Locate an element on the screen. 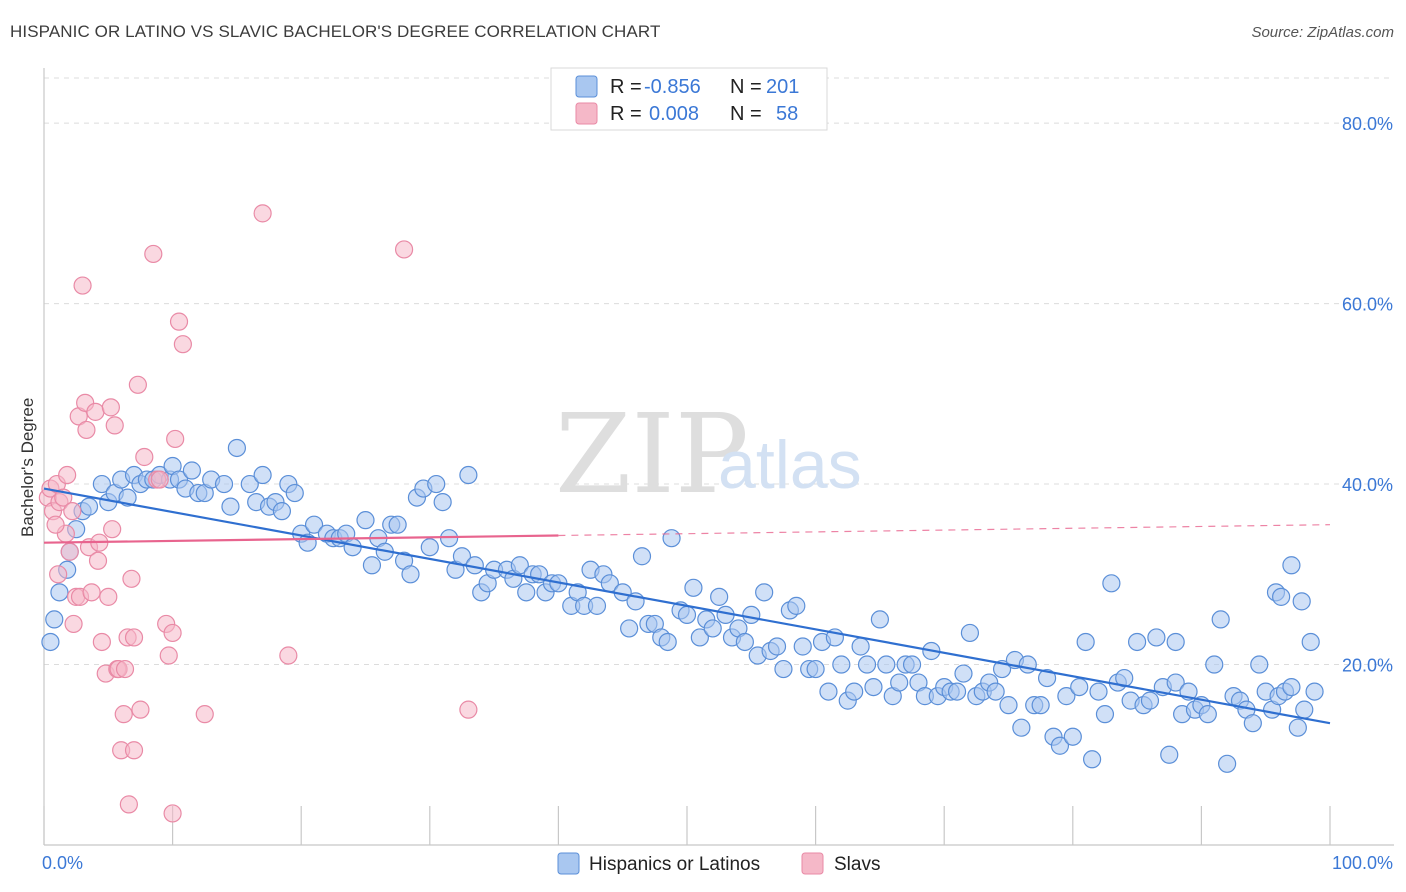 This screenshot has height=892, width=1406. x-tick-label: 0.0% is located at coordinates (62, 863).